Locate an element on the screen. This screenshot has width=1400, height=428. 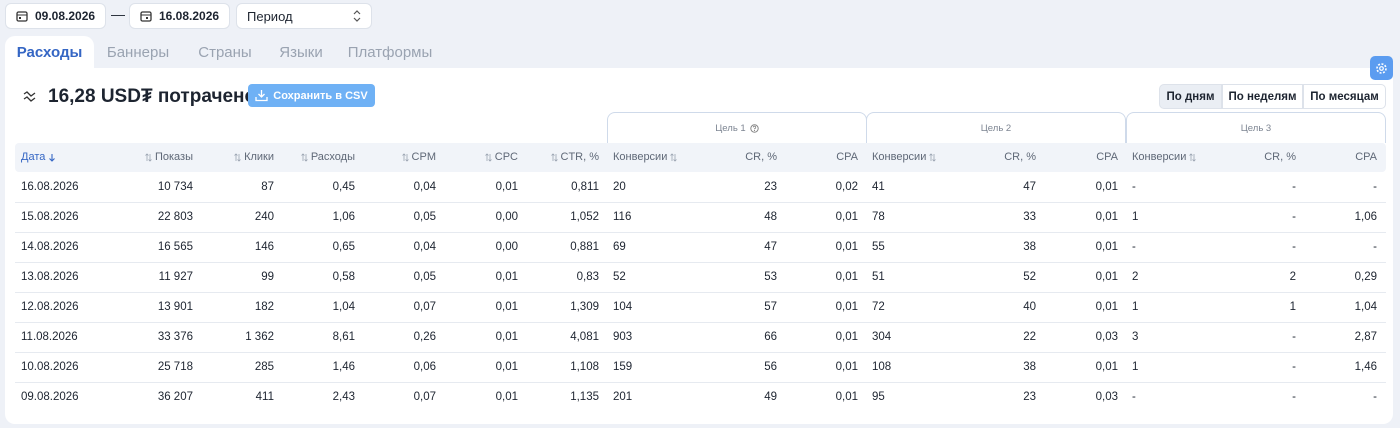
tab: Страны is located at coordinates (225, 52).